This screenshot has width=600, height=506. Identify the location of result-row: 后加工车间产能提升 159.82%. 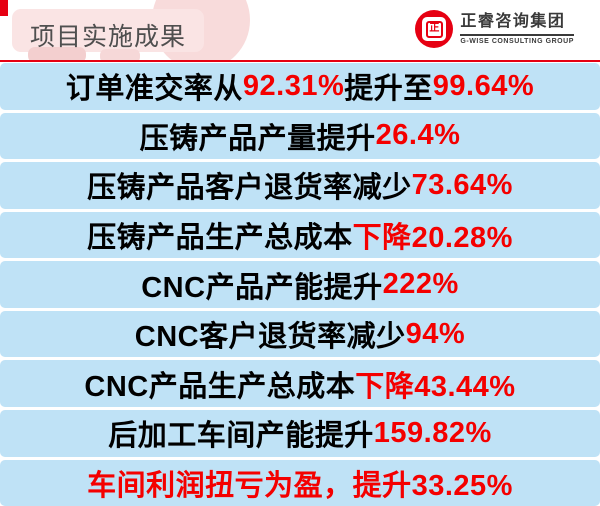
(300, 433).